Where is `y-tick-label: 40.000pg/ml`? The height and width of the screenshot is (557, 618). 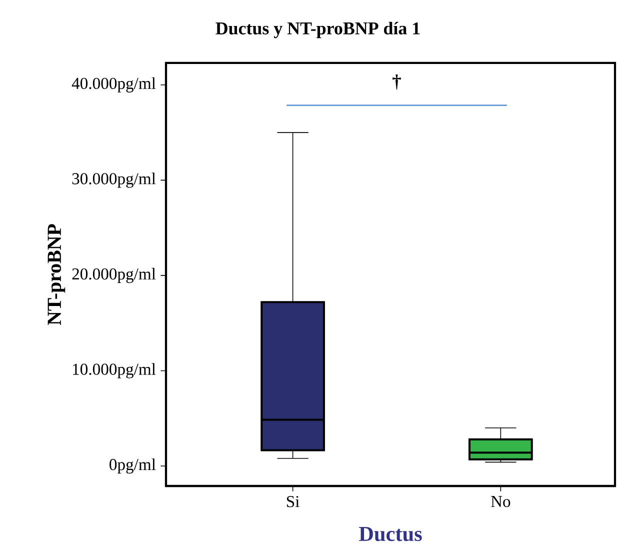
y-tick-label: 40.000pg/ml is located at coordinates (114, 84).